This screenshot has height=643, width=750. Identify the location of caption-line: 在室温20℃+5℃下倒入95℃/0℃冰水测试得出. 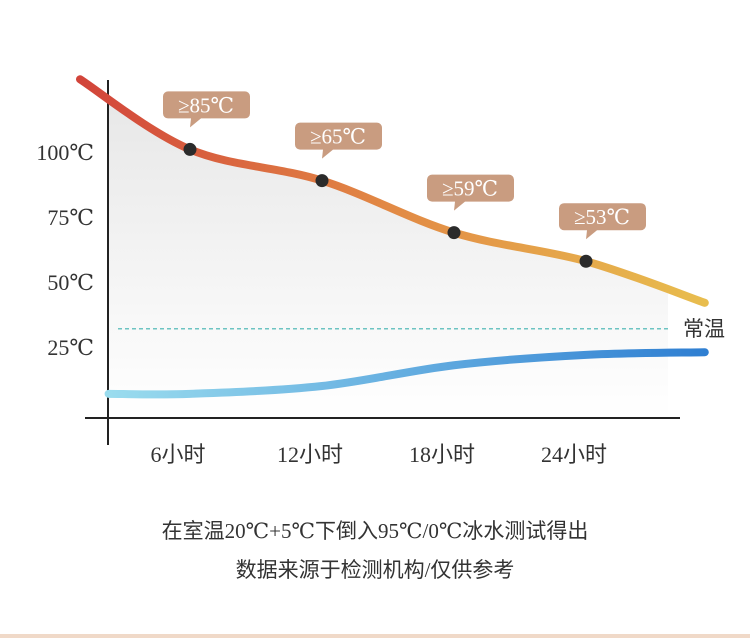
(375, 531).